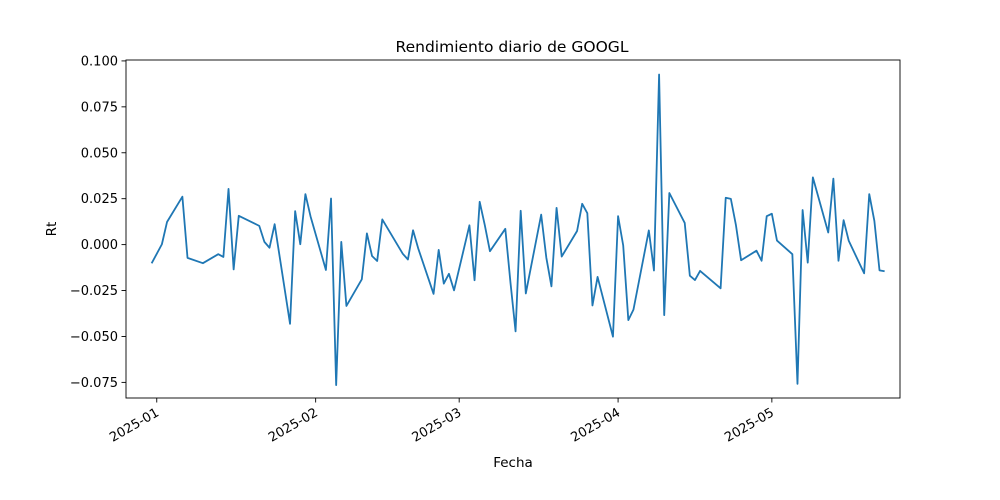  Describe the element at coordinates (293, 425) in the screenshot. I see `x-tick-label: 2025-02` at that location.